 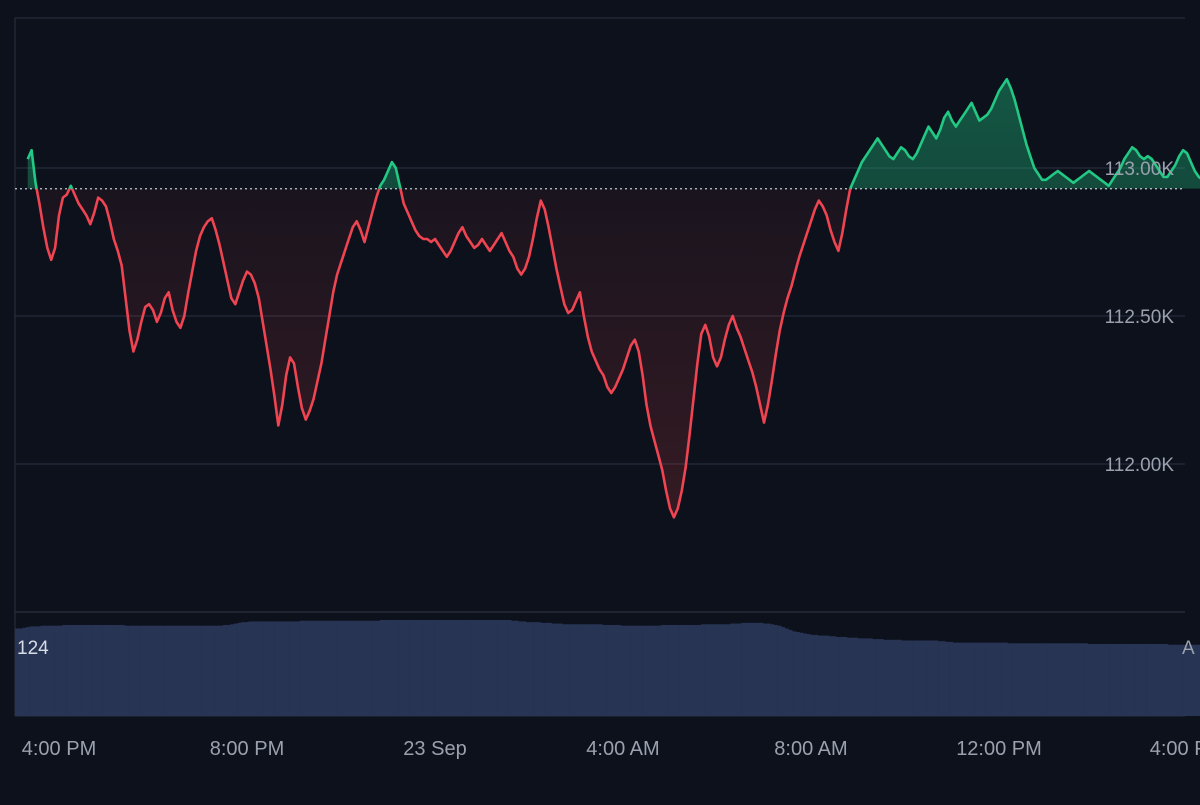 What do you see at coordinates (1140, 317) in the screenshot?
I see `y-tick-label-1: 112.50K` at bounding box center [1140, 317].